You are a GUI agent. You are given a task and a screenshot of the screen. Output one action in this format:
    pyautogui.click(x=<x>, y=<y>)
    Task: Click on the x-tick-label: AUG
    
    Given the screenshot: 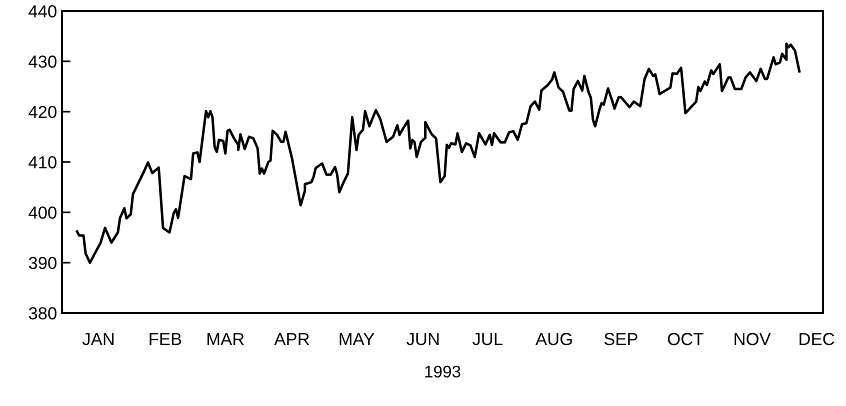 What is the action you would take?
    pyautogui.click(x=554, y=339)
    